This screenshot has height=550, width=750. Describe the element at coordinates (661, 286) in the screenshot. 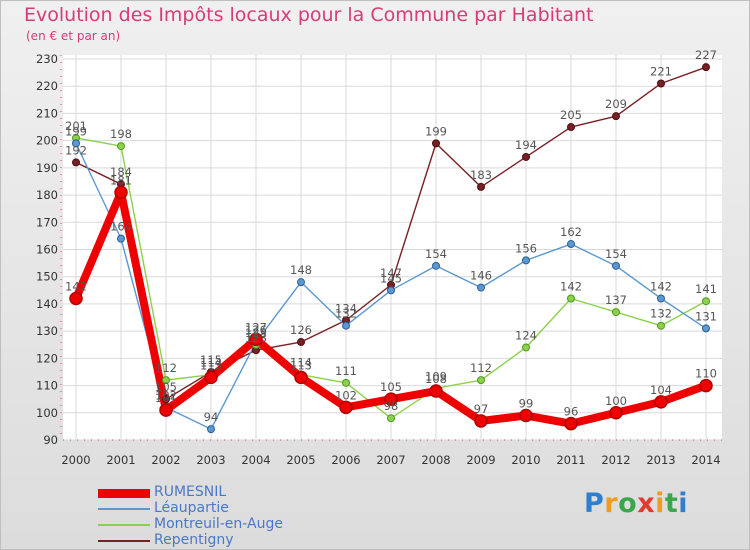

I see `data-label: 142` at that location.